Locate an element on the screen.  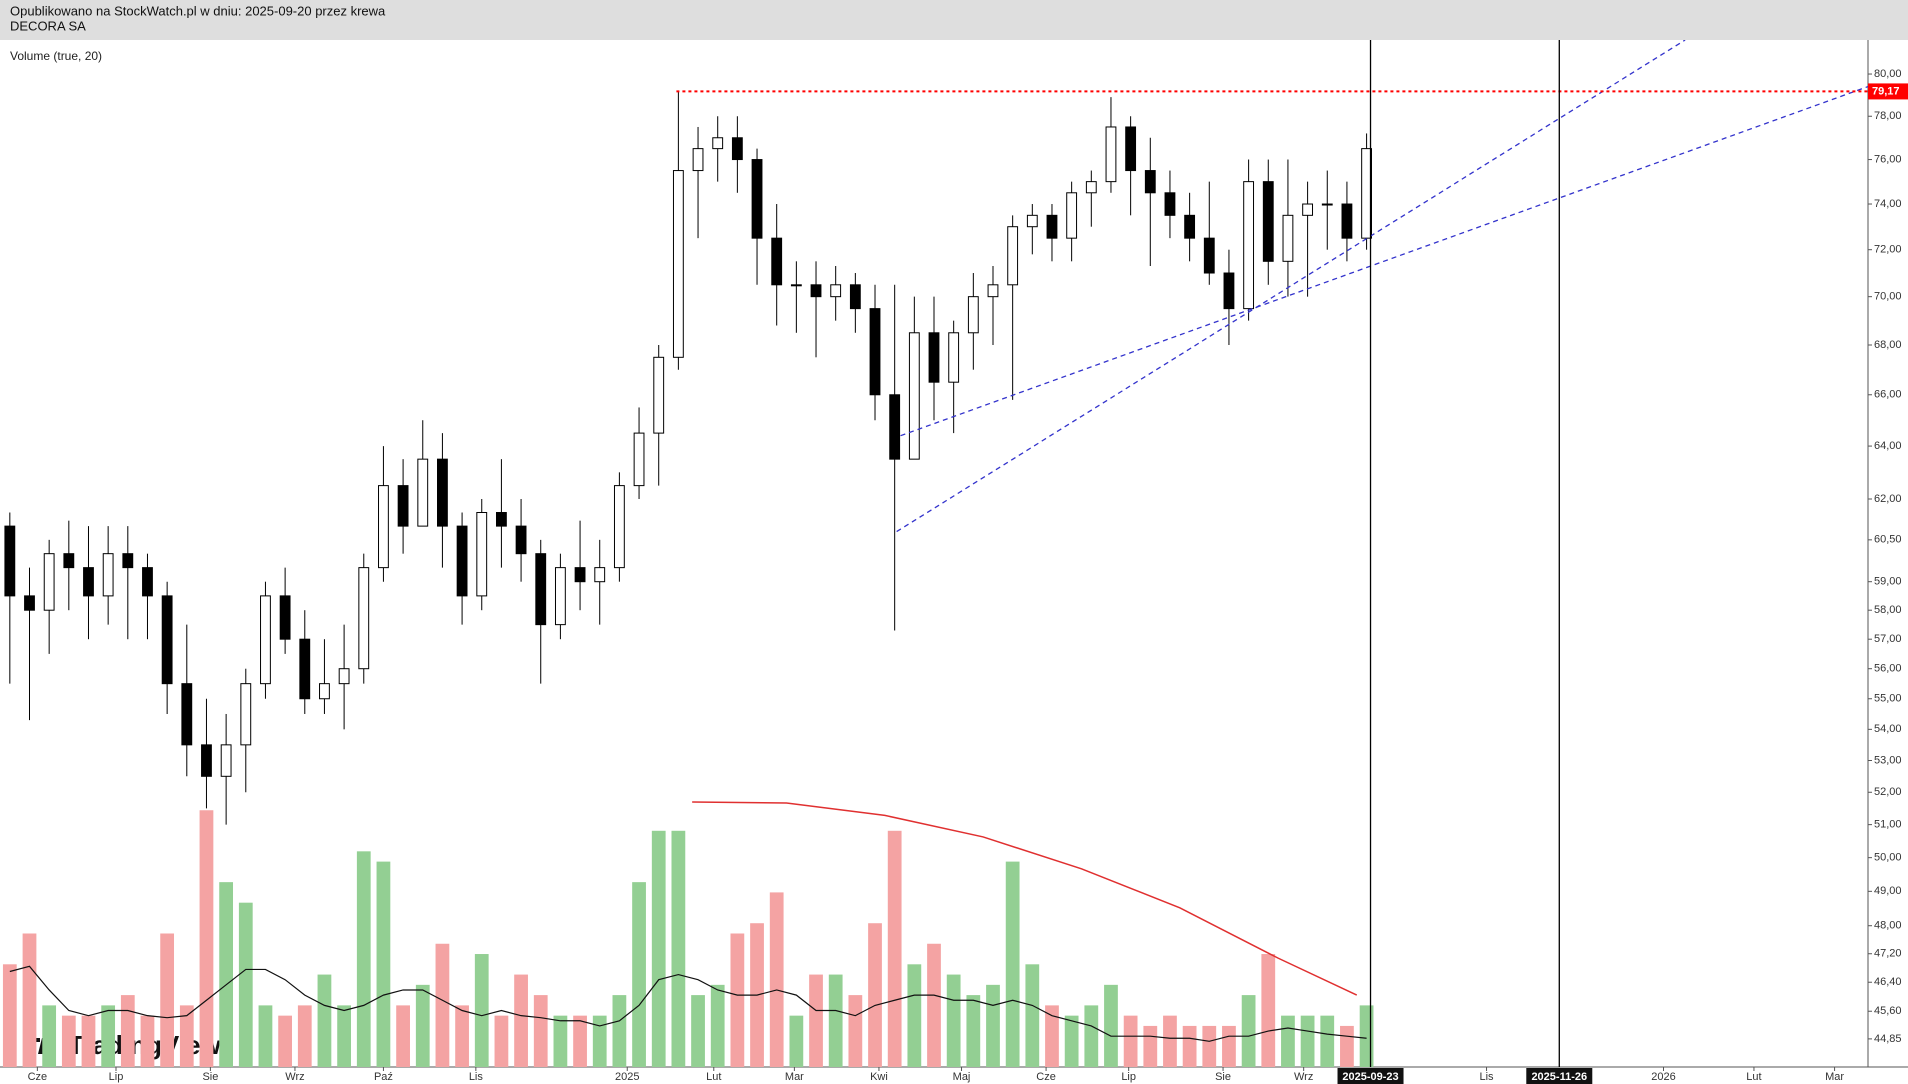
y-tick-label: 56,00 is located at coordinates (1888, 669).